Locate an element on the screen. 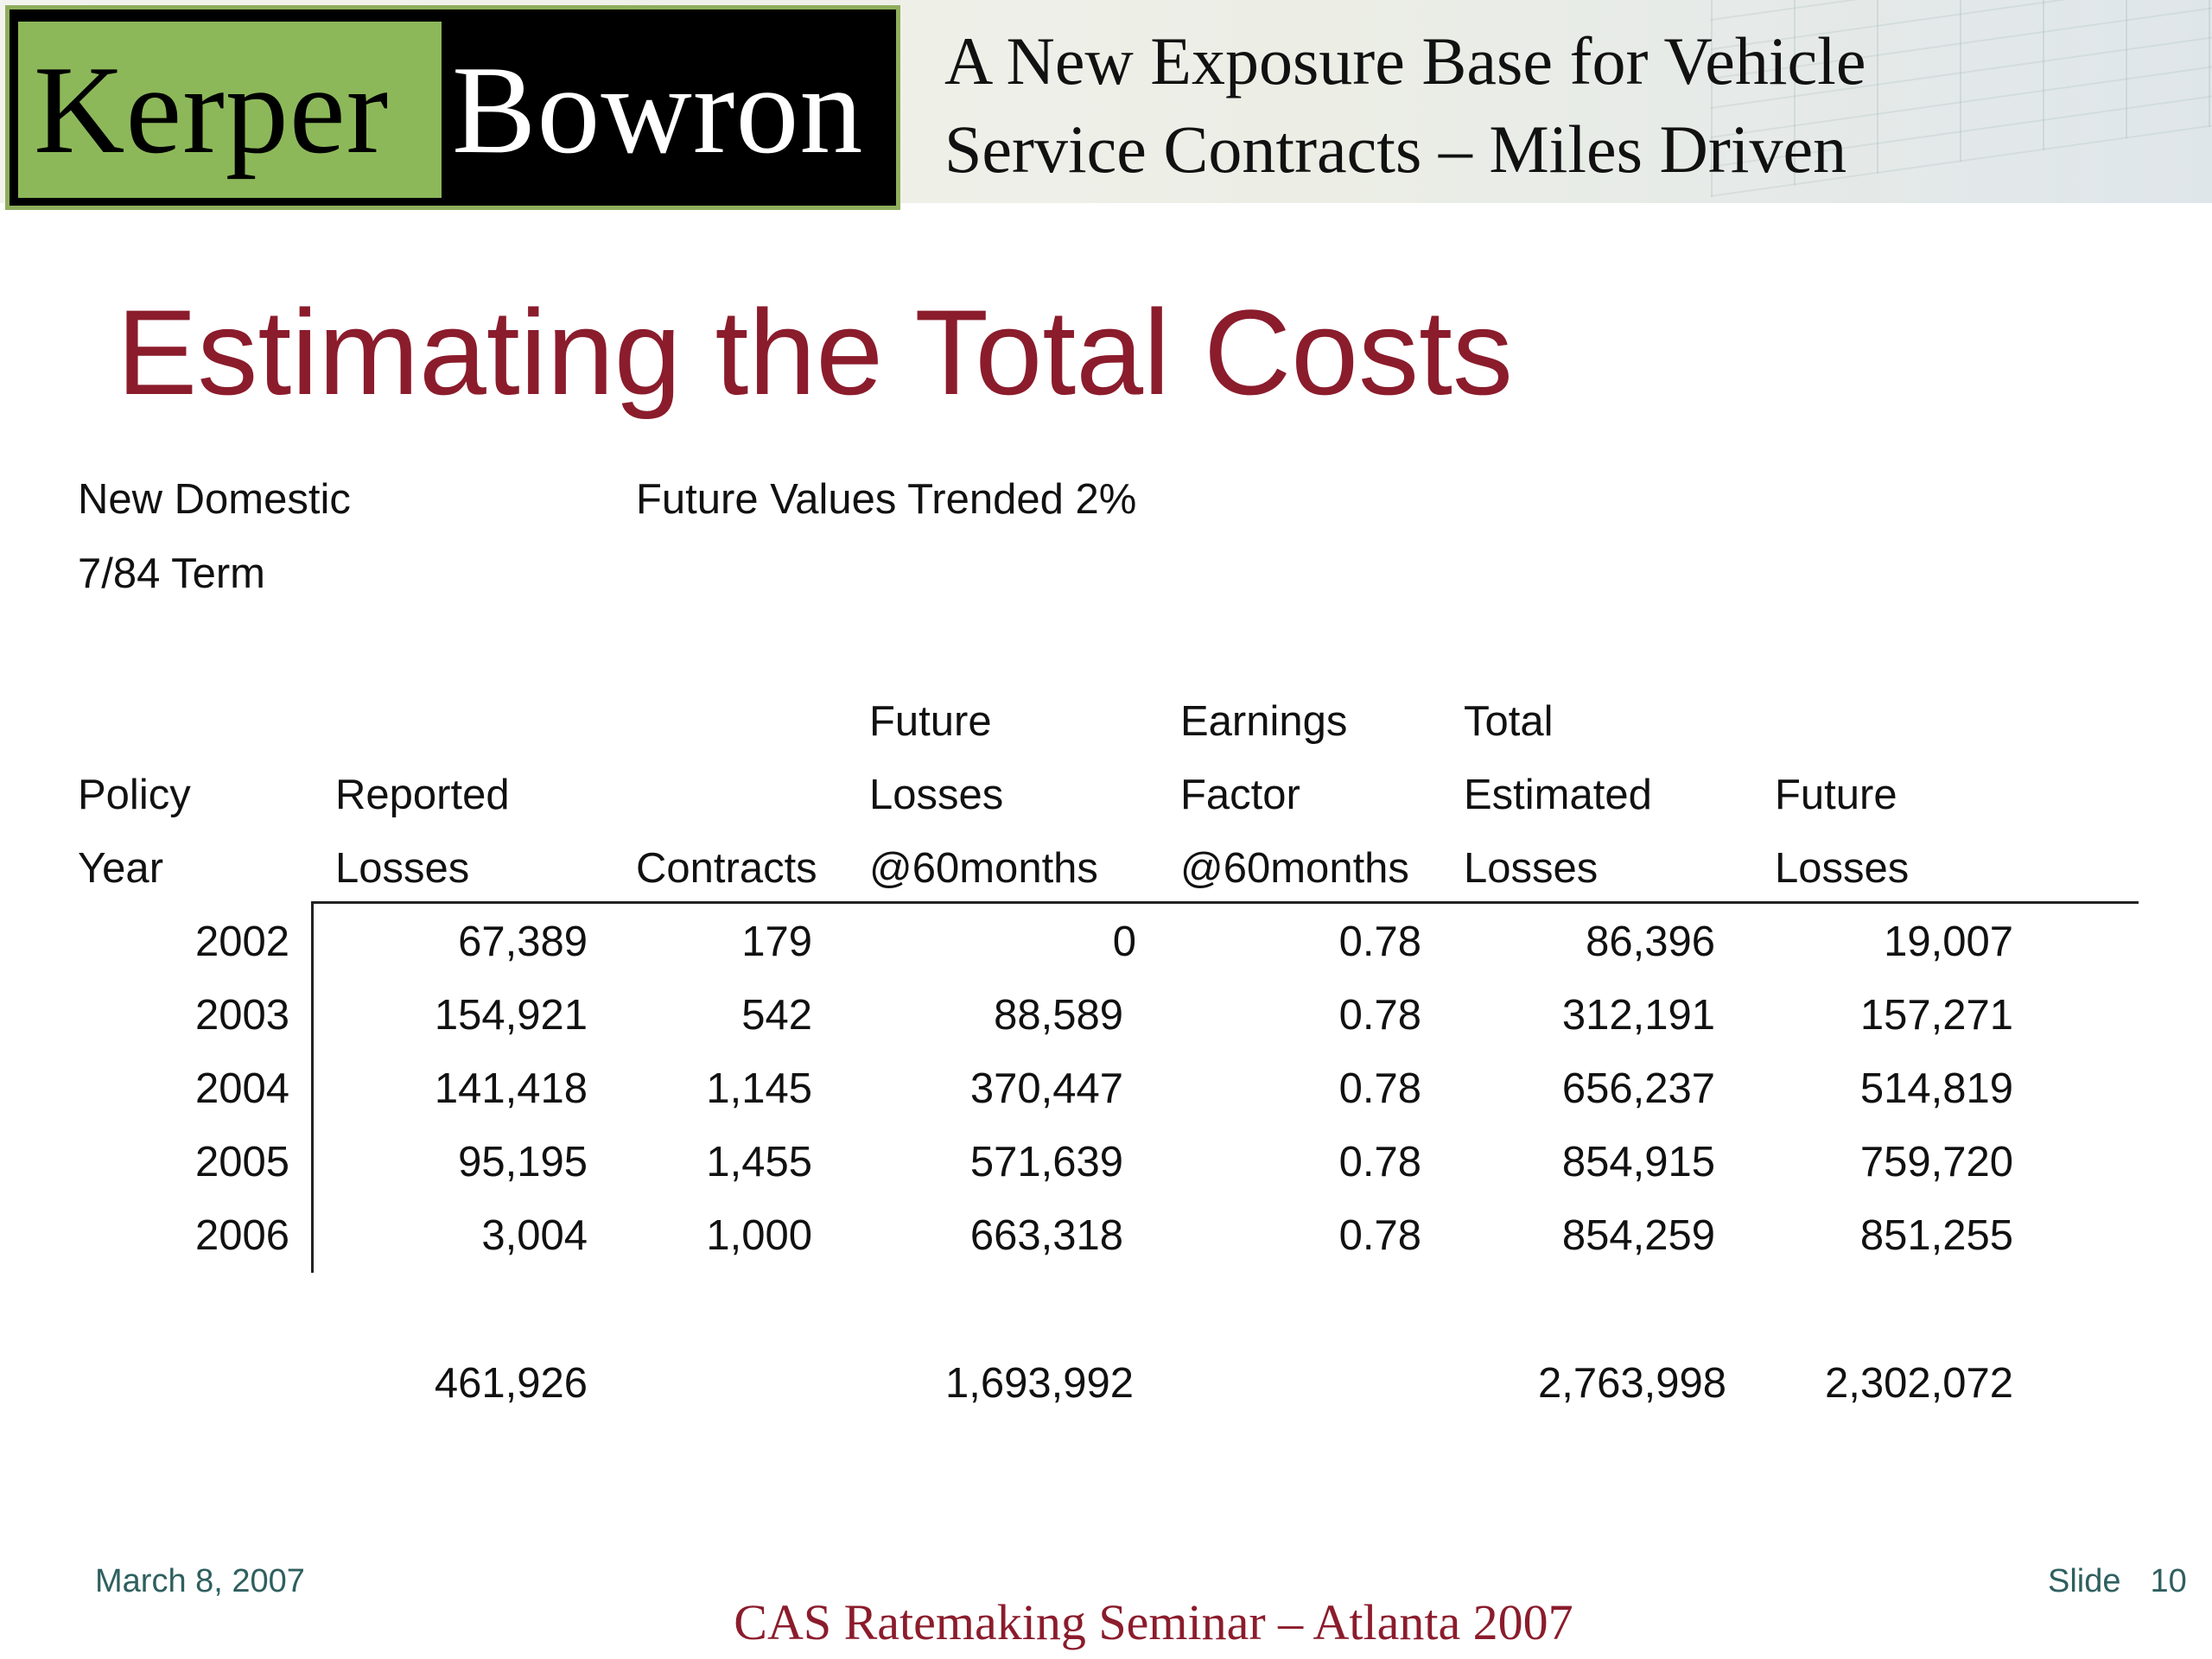 This screenshot has height=1659, width=2212. cell-contracts: 1,455 is located at coordinates (759, 1162).